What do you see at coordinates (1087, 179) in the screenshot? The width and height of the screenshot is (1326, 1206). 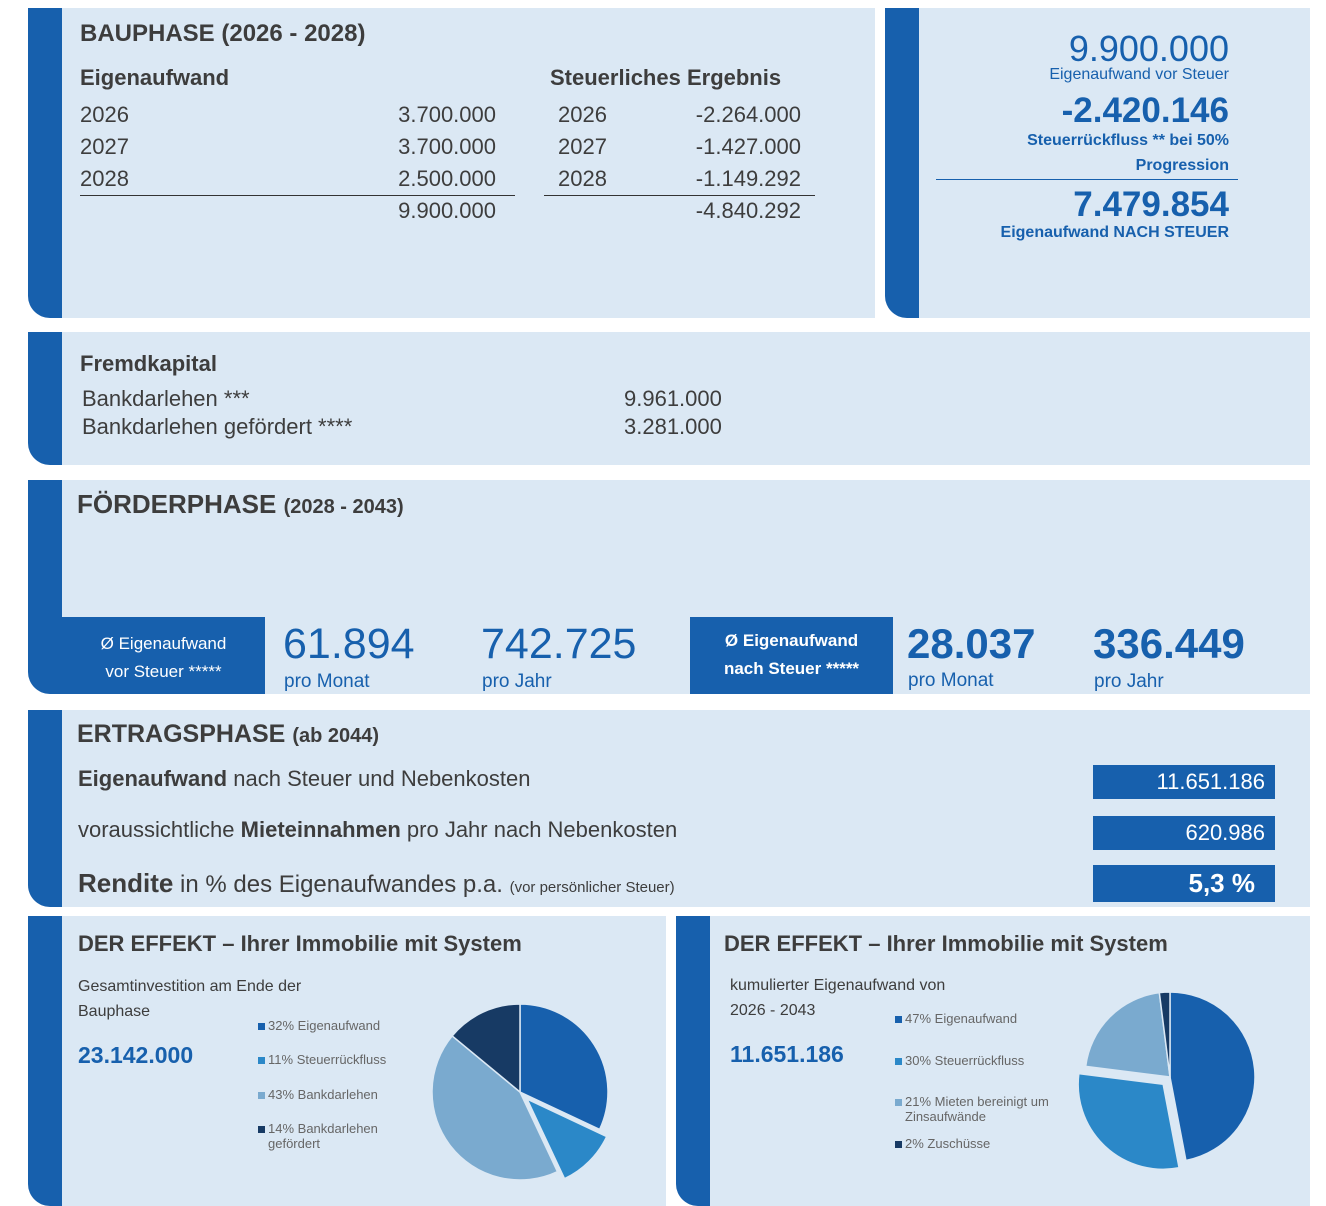 I see `separator` at bounding box center [1087, 179].